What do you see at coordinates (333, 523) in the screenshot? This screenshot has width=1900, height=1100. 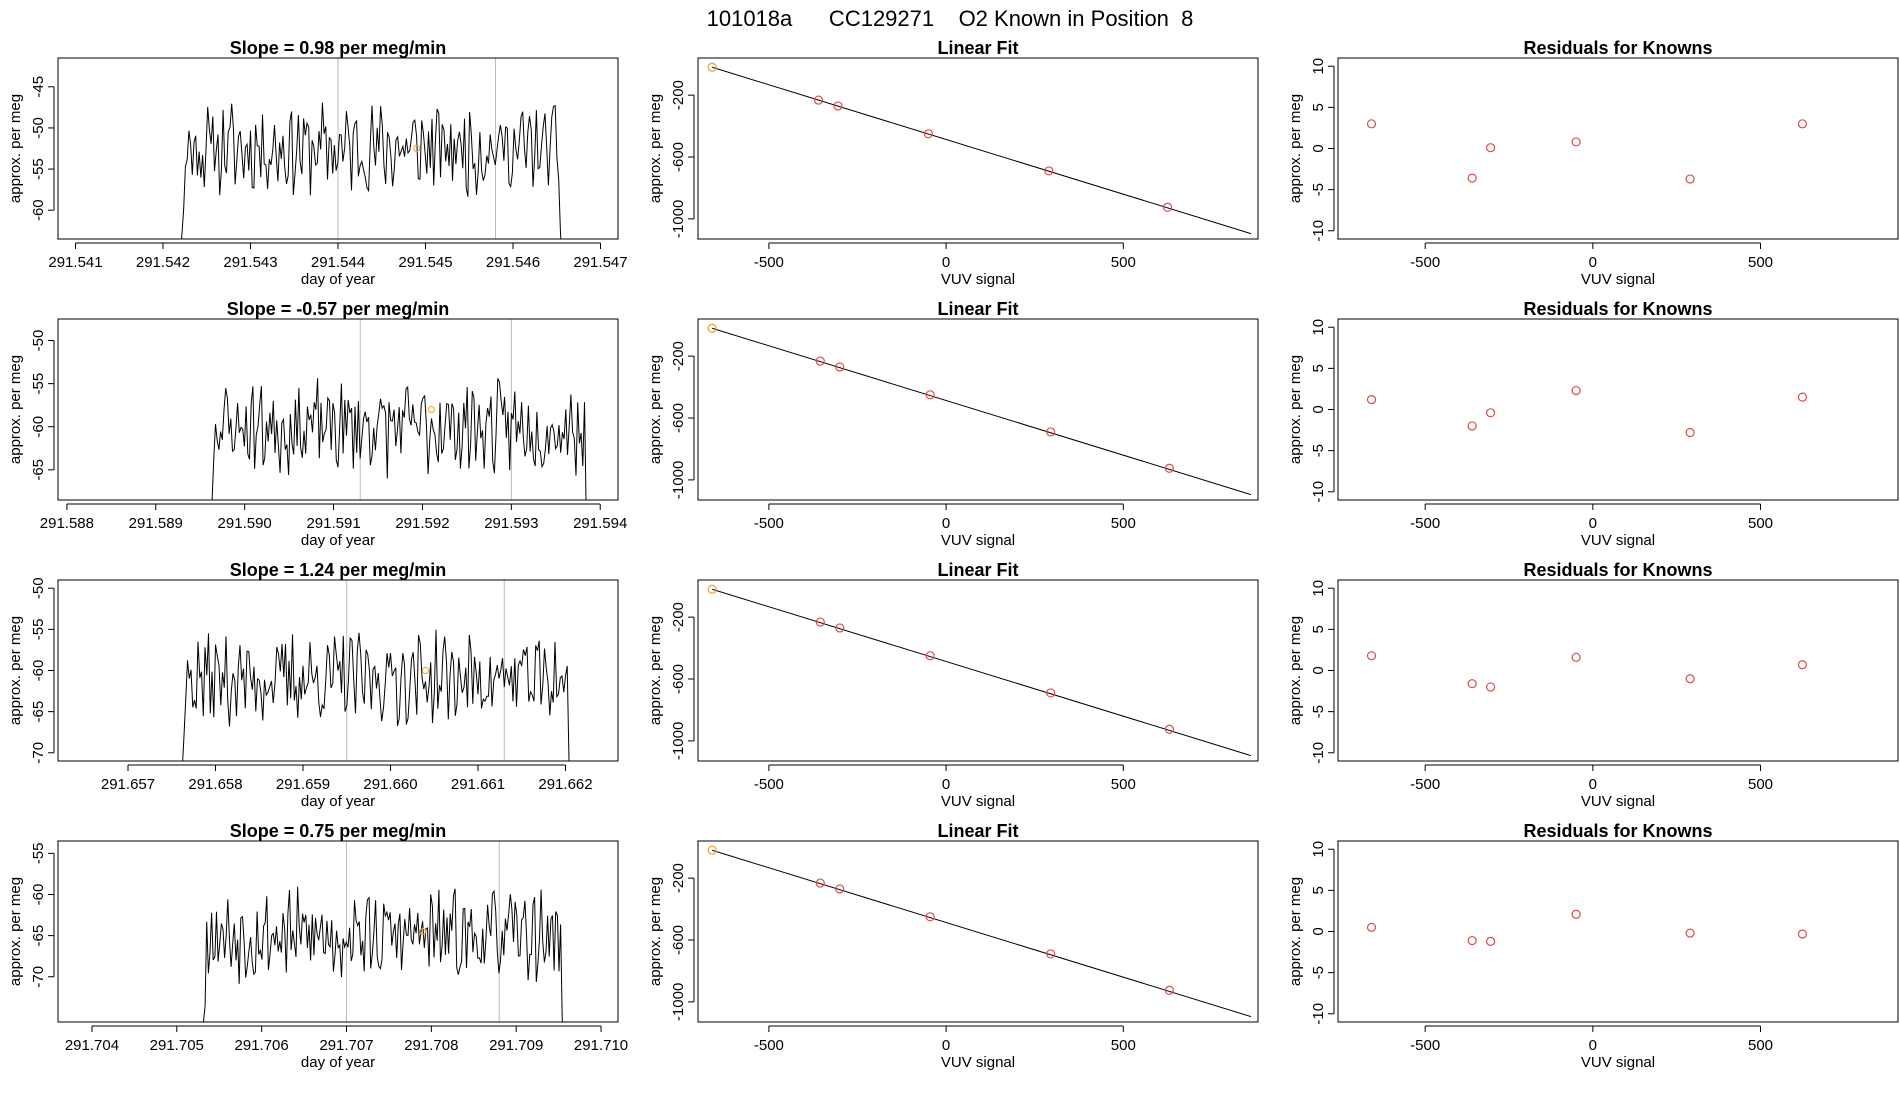 I see `x-tick-label: 291.591` at bounding box center [333, 523].